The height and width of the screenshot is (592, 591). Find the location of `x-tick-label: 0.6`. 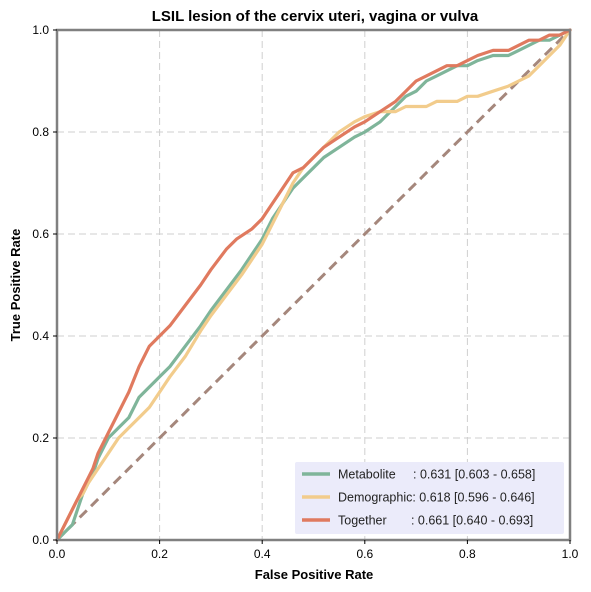

x-tick-label: 0.6 is located at coordinates (364, 554).